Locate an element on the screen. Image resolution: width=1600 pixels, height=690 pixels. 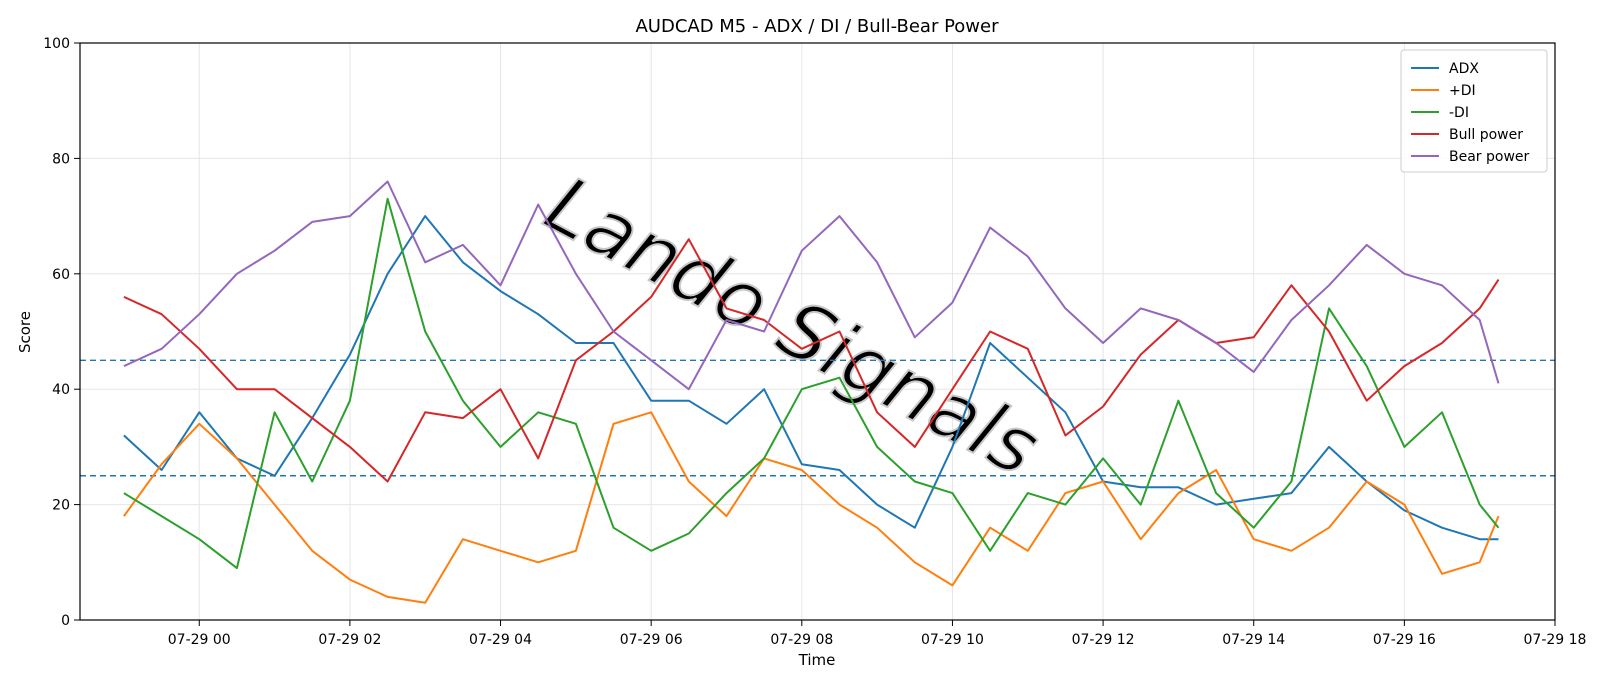
x-tick-label: 07-29 16 is located at coordinates (1404, 640).